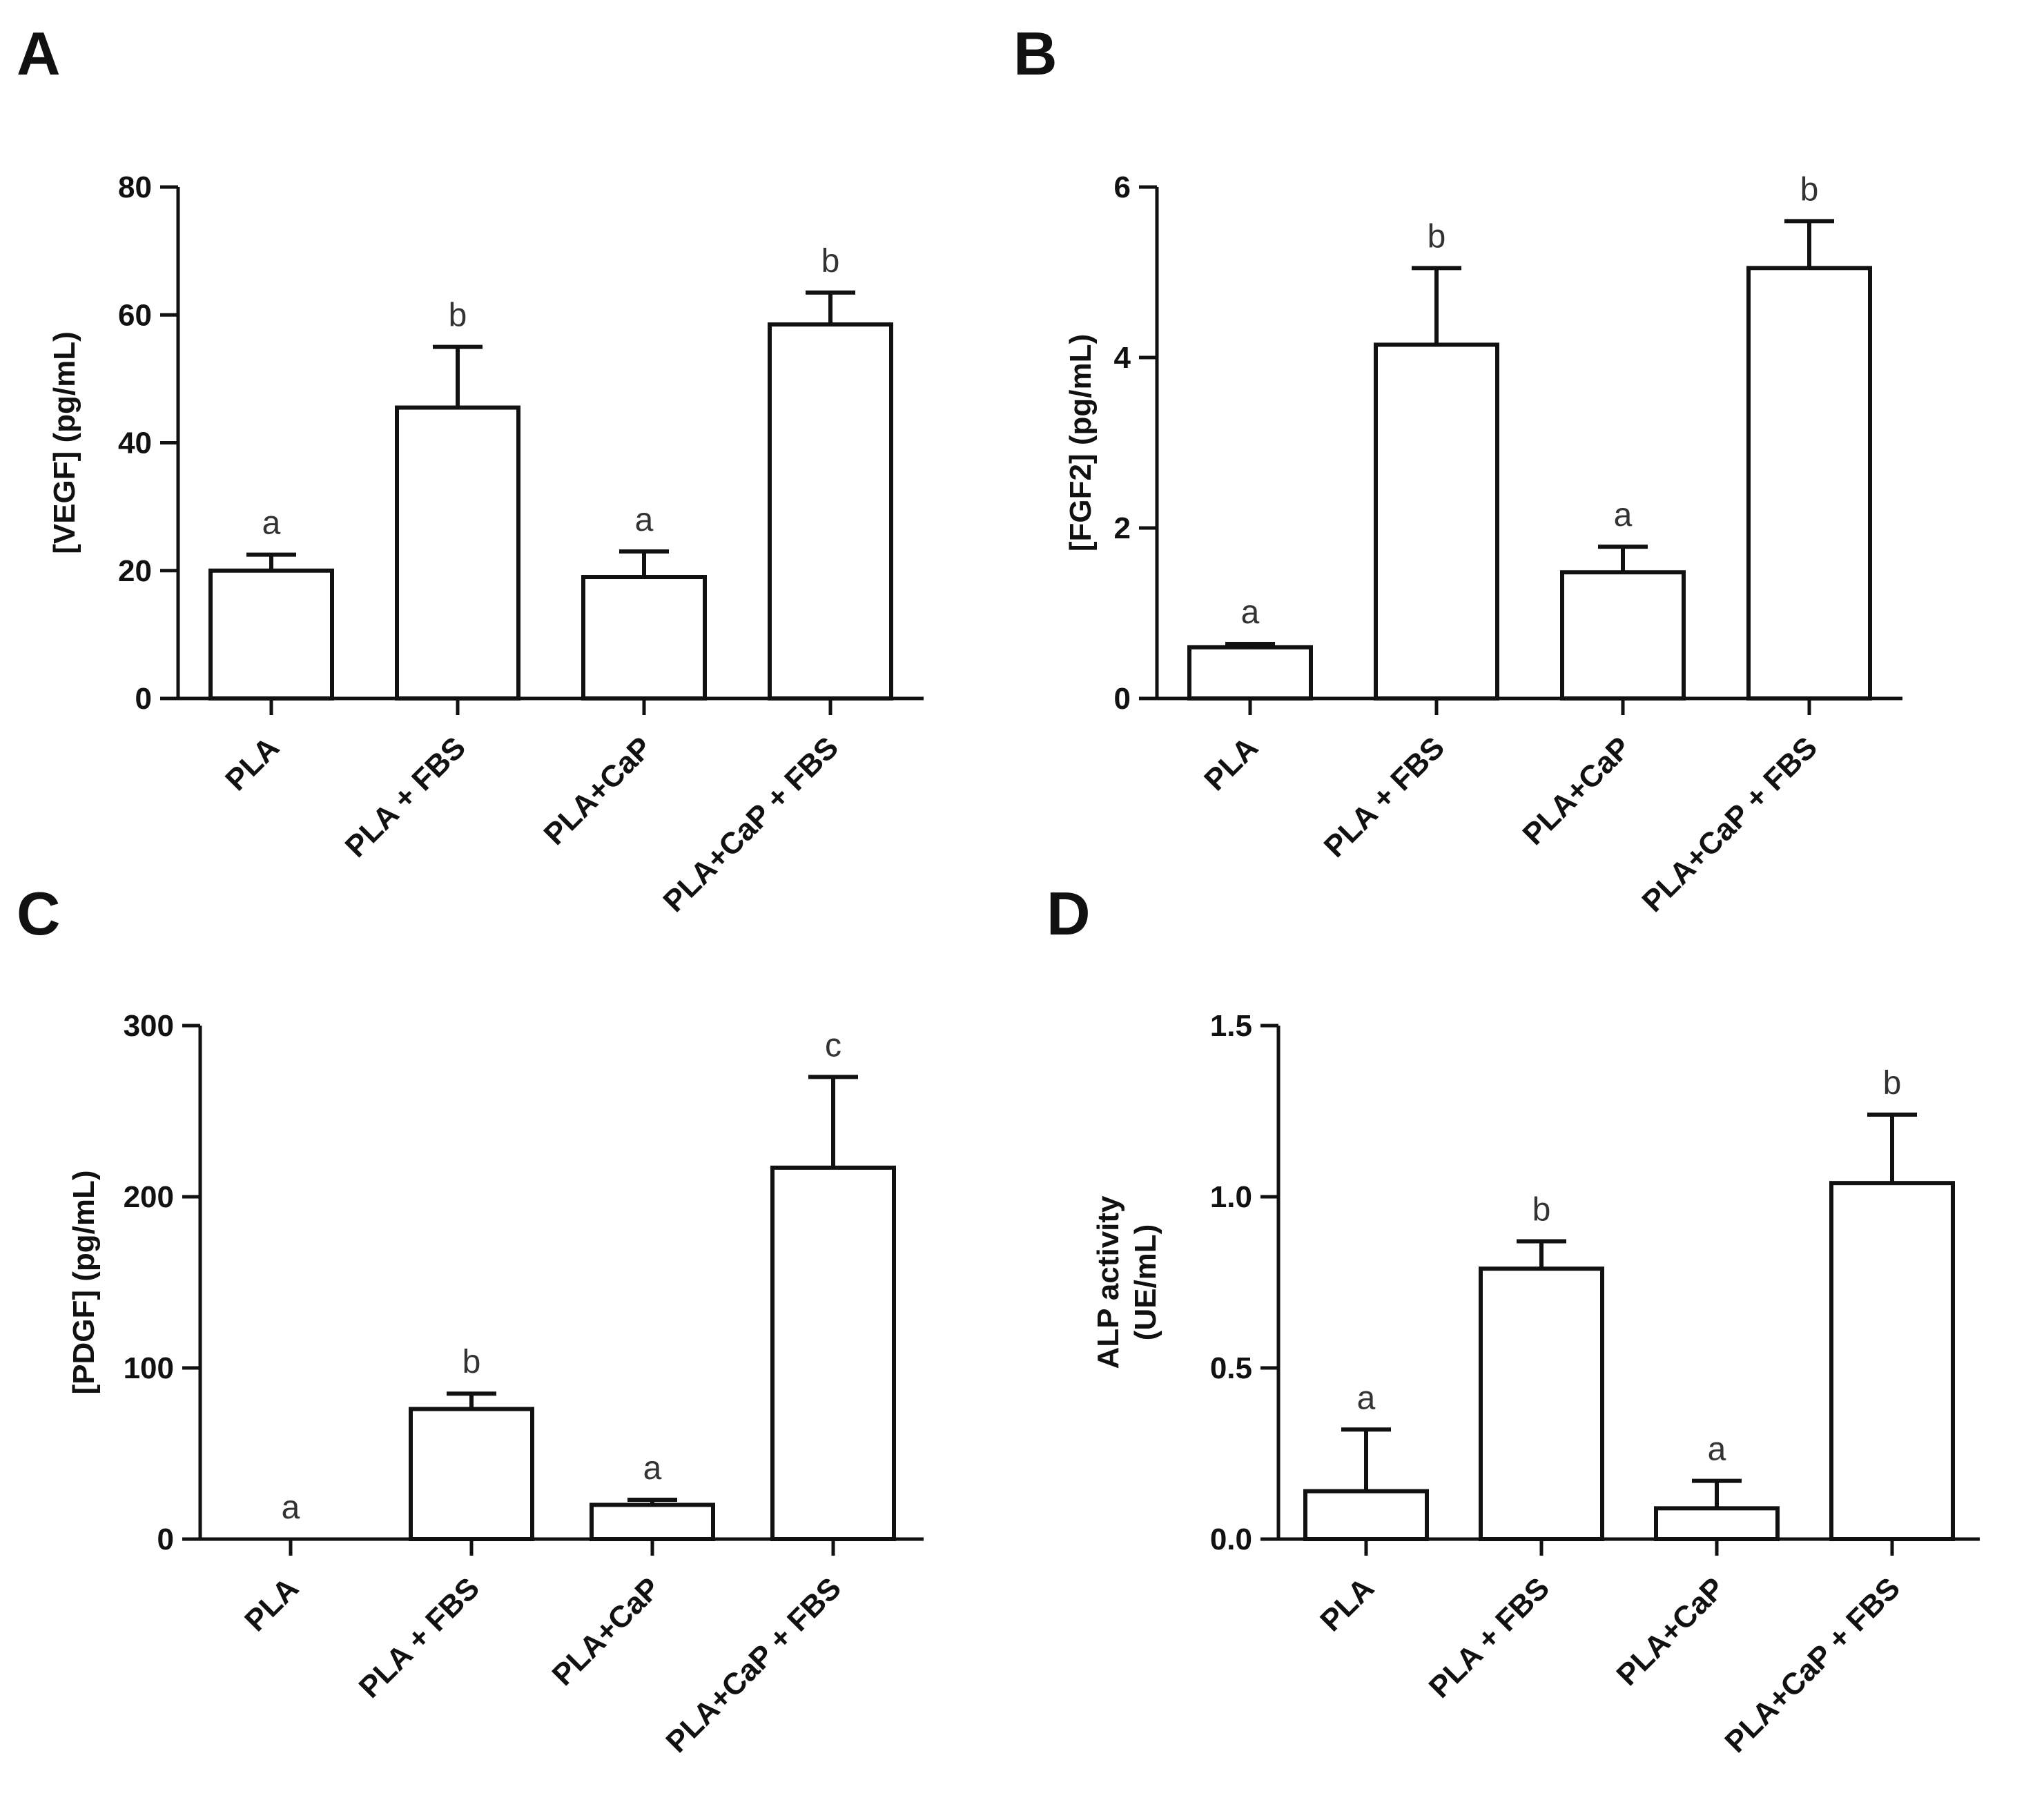  What do you see at coordinates (1122, 528) in the screenshot?
I see `y-tick-label: 2` at bounding box center [1122, 528].